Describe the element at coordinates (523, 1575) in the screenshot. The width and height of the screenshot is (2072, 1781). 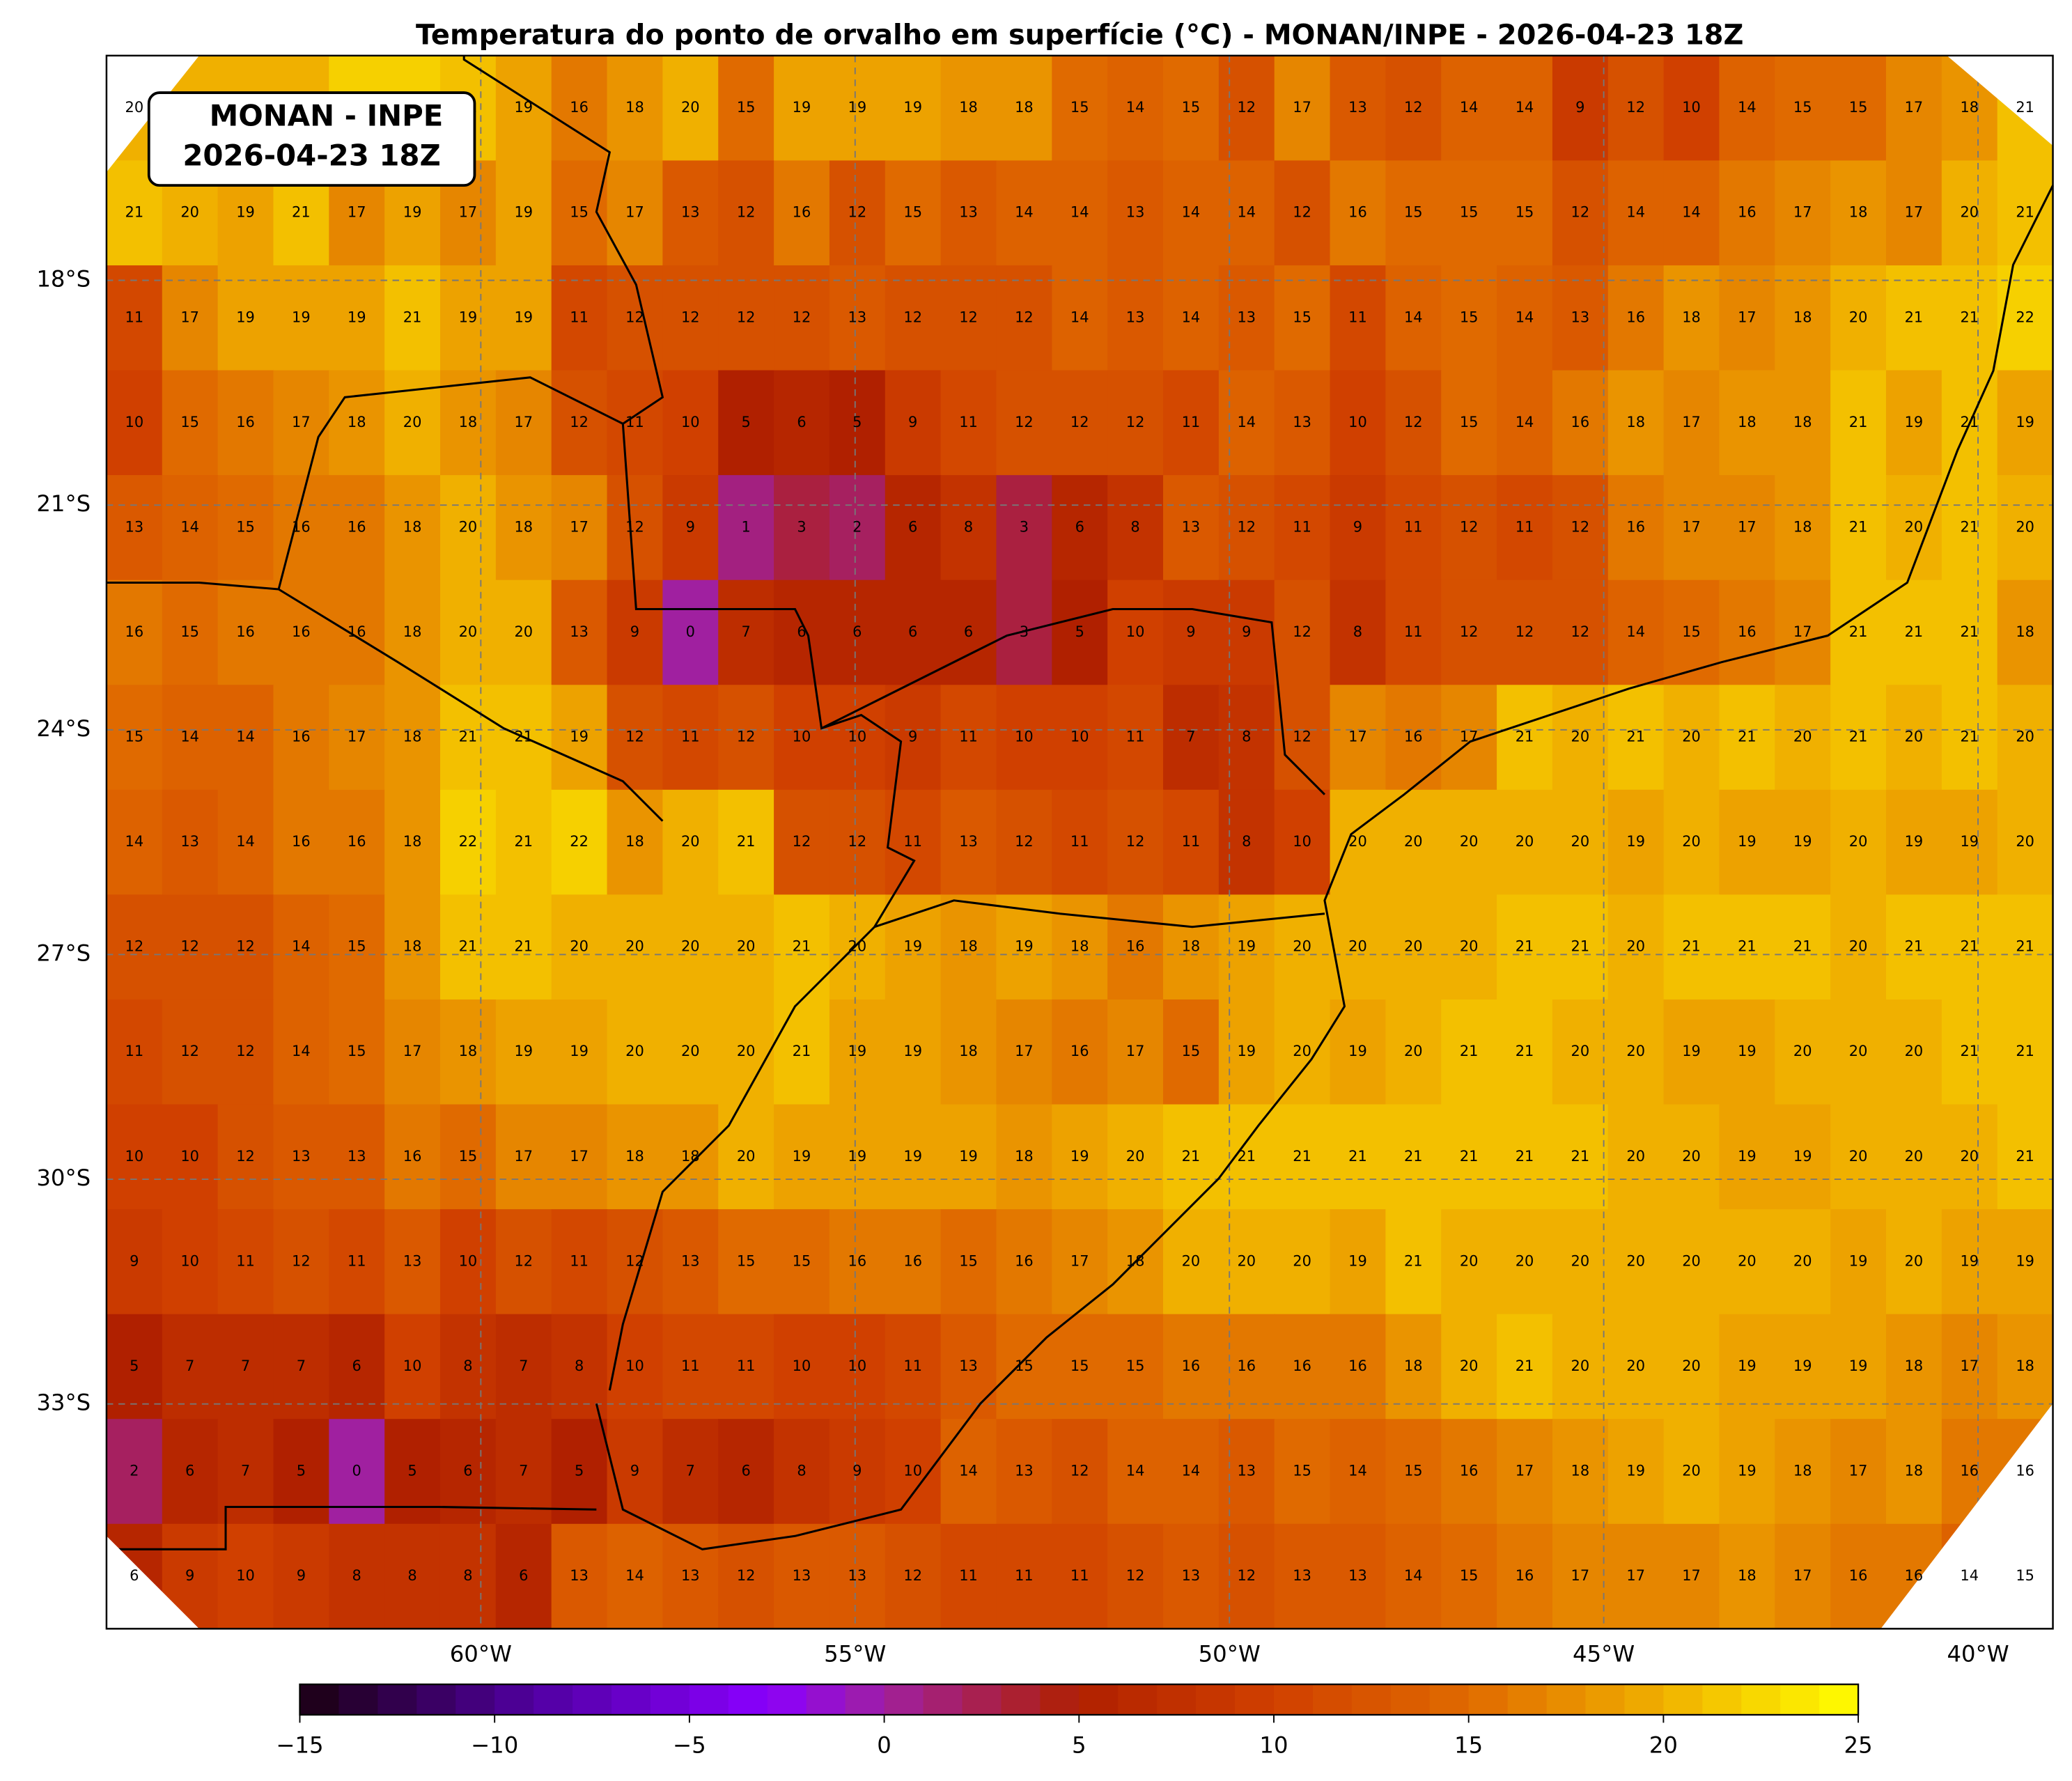
I see `value-label: 6` at that location.